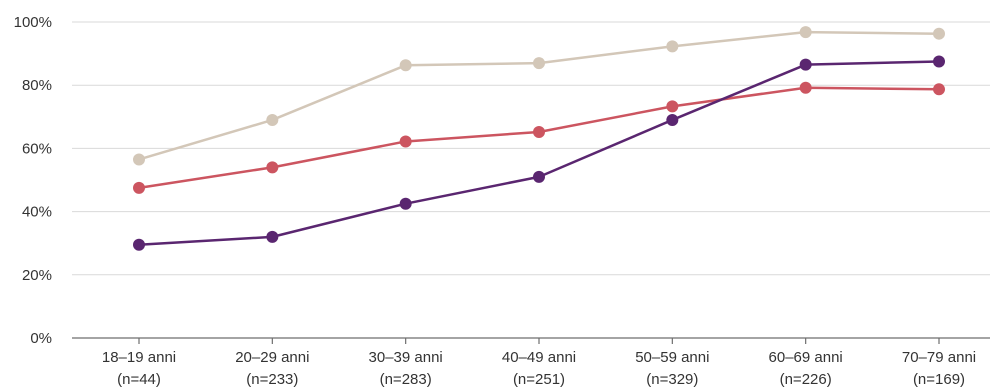 Image resolution: width=995 pixels, height=391 pixels. I want to click on y-tick-label: 20%, so click(37, 275).